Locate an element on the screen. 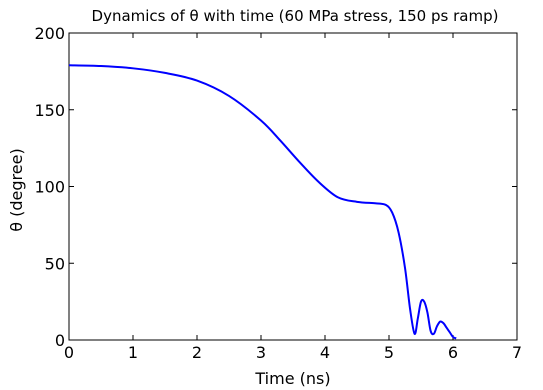 The width and height of the screenshot is (543, 390). y-axis-label: θ (degree) is located at coordinates (16, 189).